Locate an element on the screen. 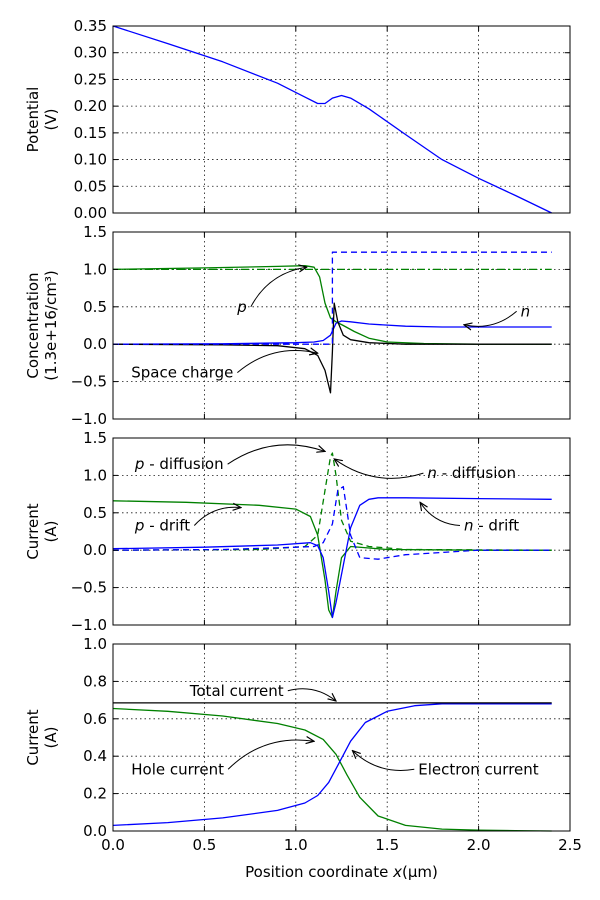  x-axis-label-prefix: Position coordinate is located at coordinates (319, 872).